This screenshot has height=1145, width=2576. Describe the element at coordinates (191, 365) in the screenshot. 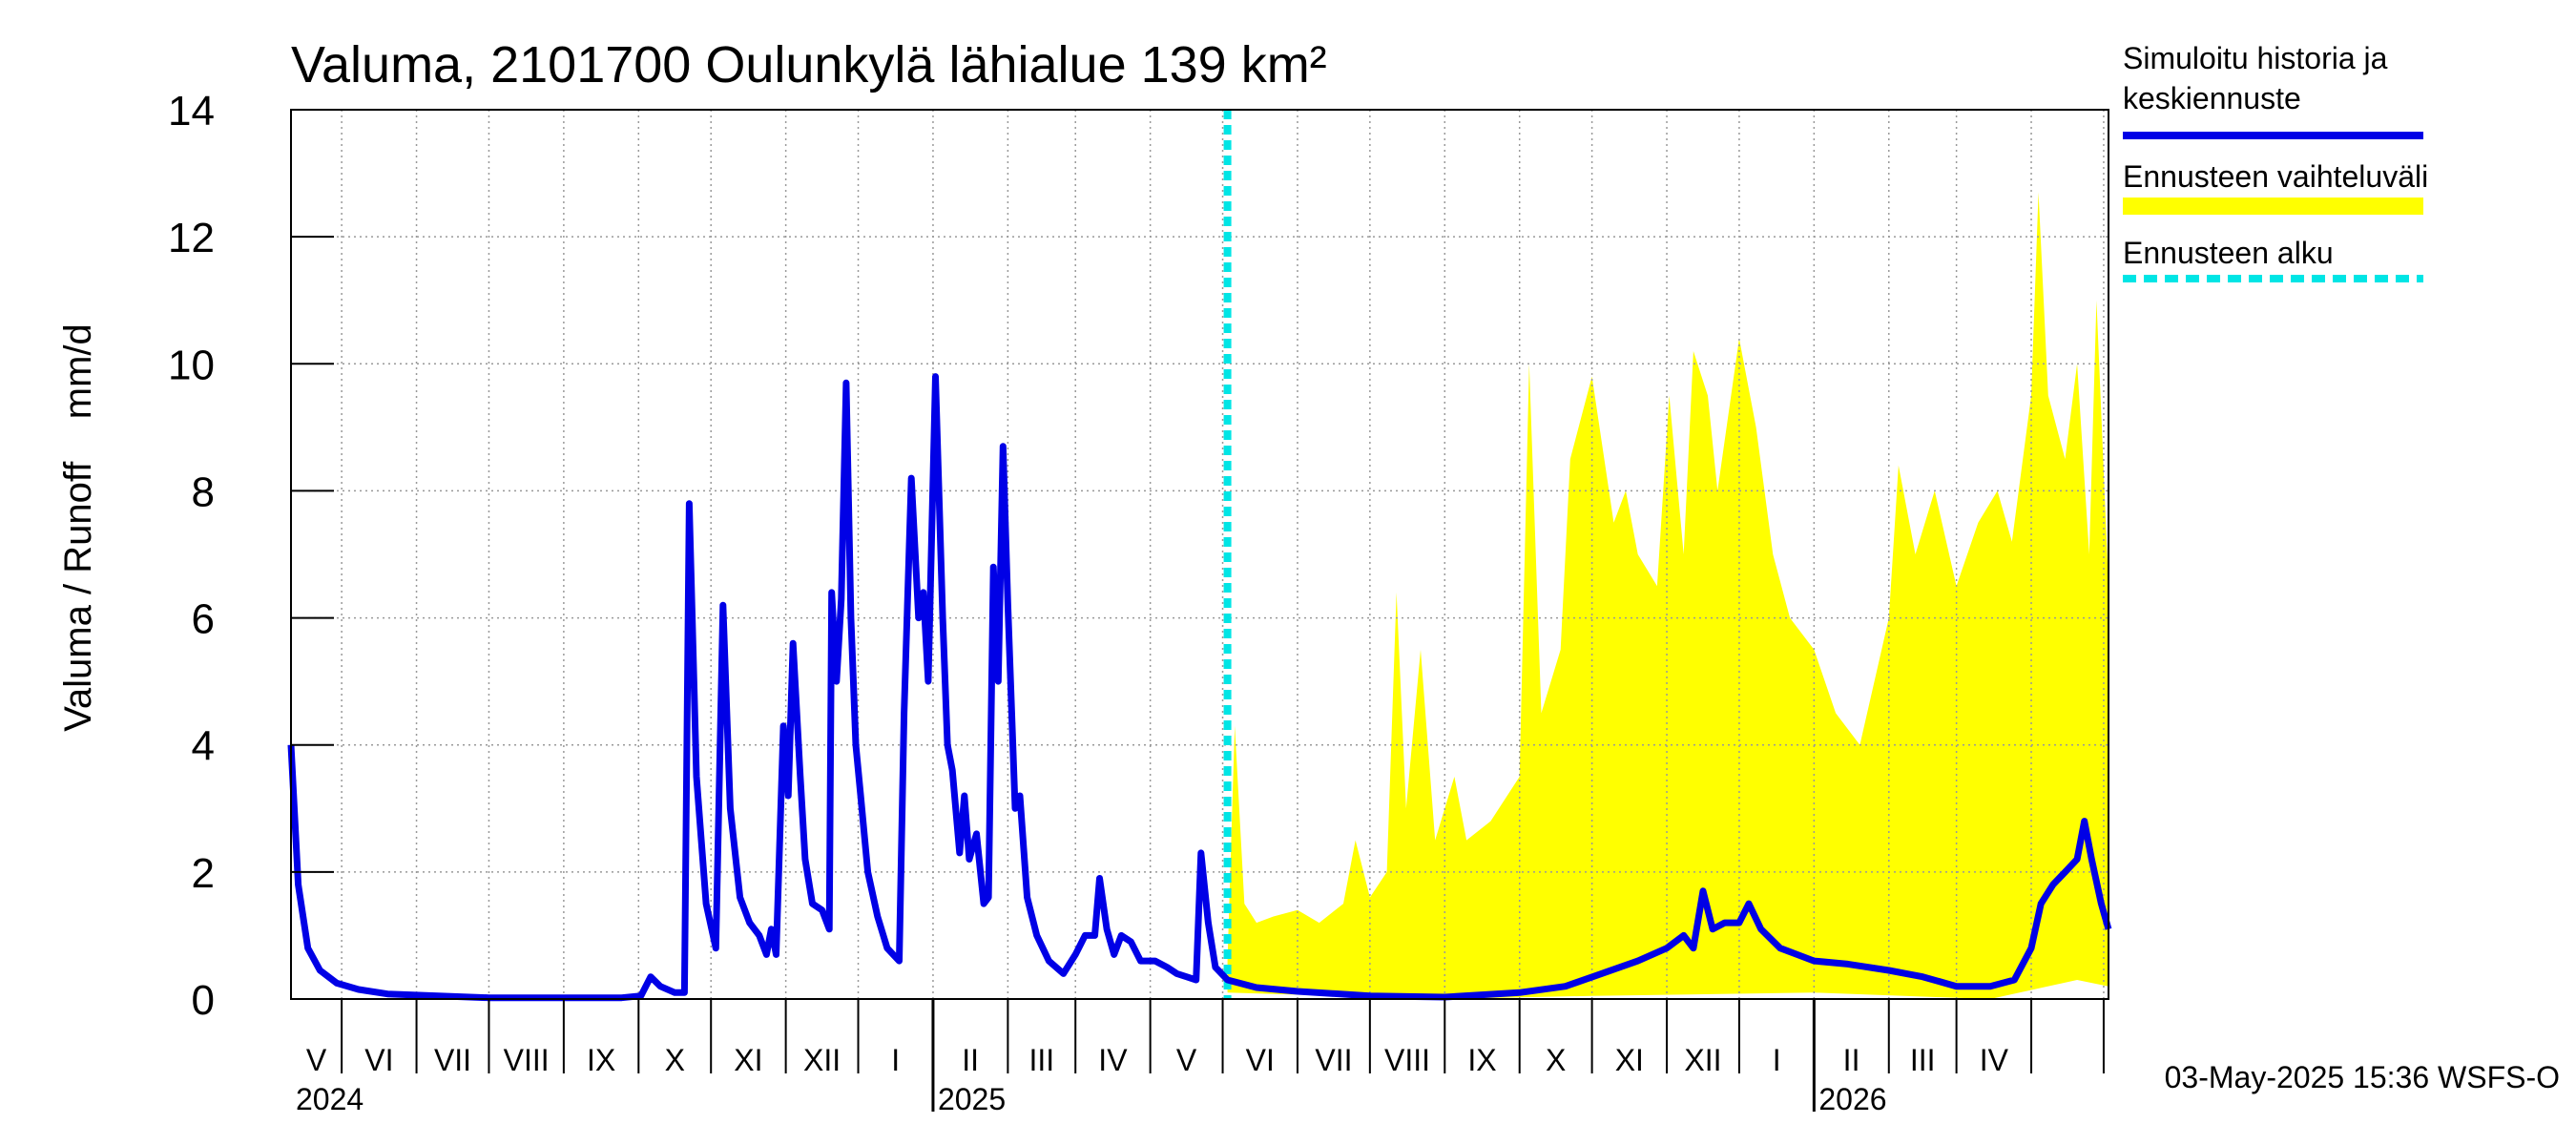

I see `y-tick-label: 10` at that location.